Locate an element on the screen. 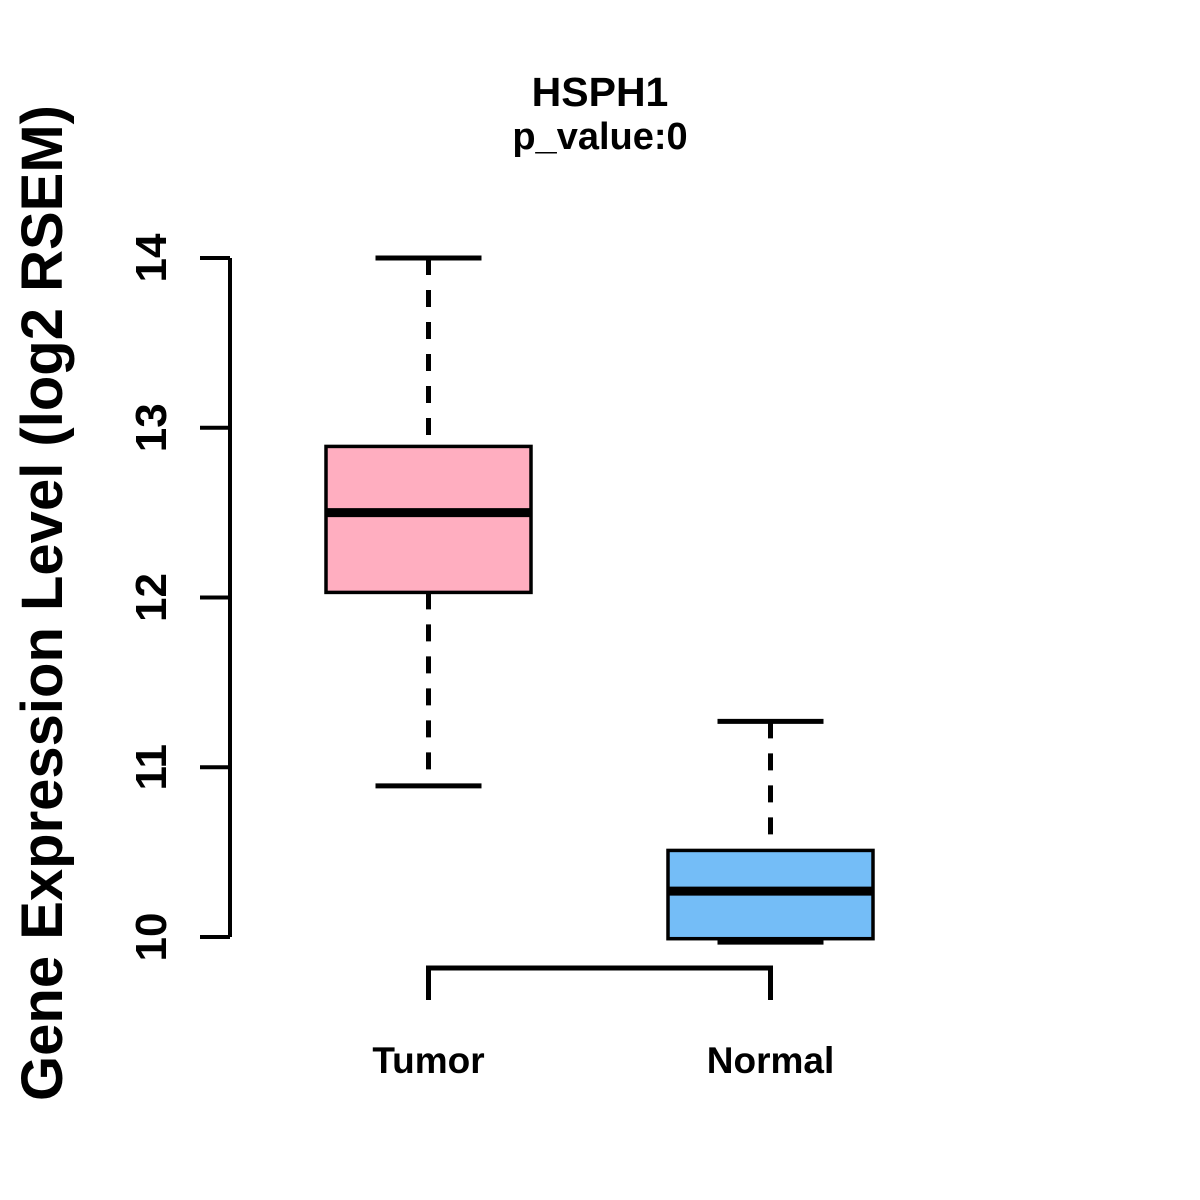 The image size is (1200, 1200). y-axis-tick-label: 10 is located at coordinates (151, 937).